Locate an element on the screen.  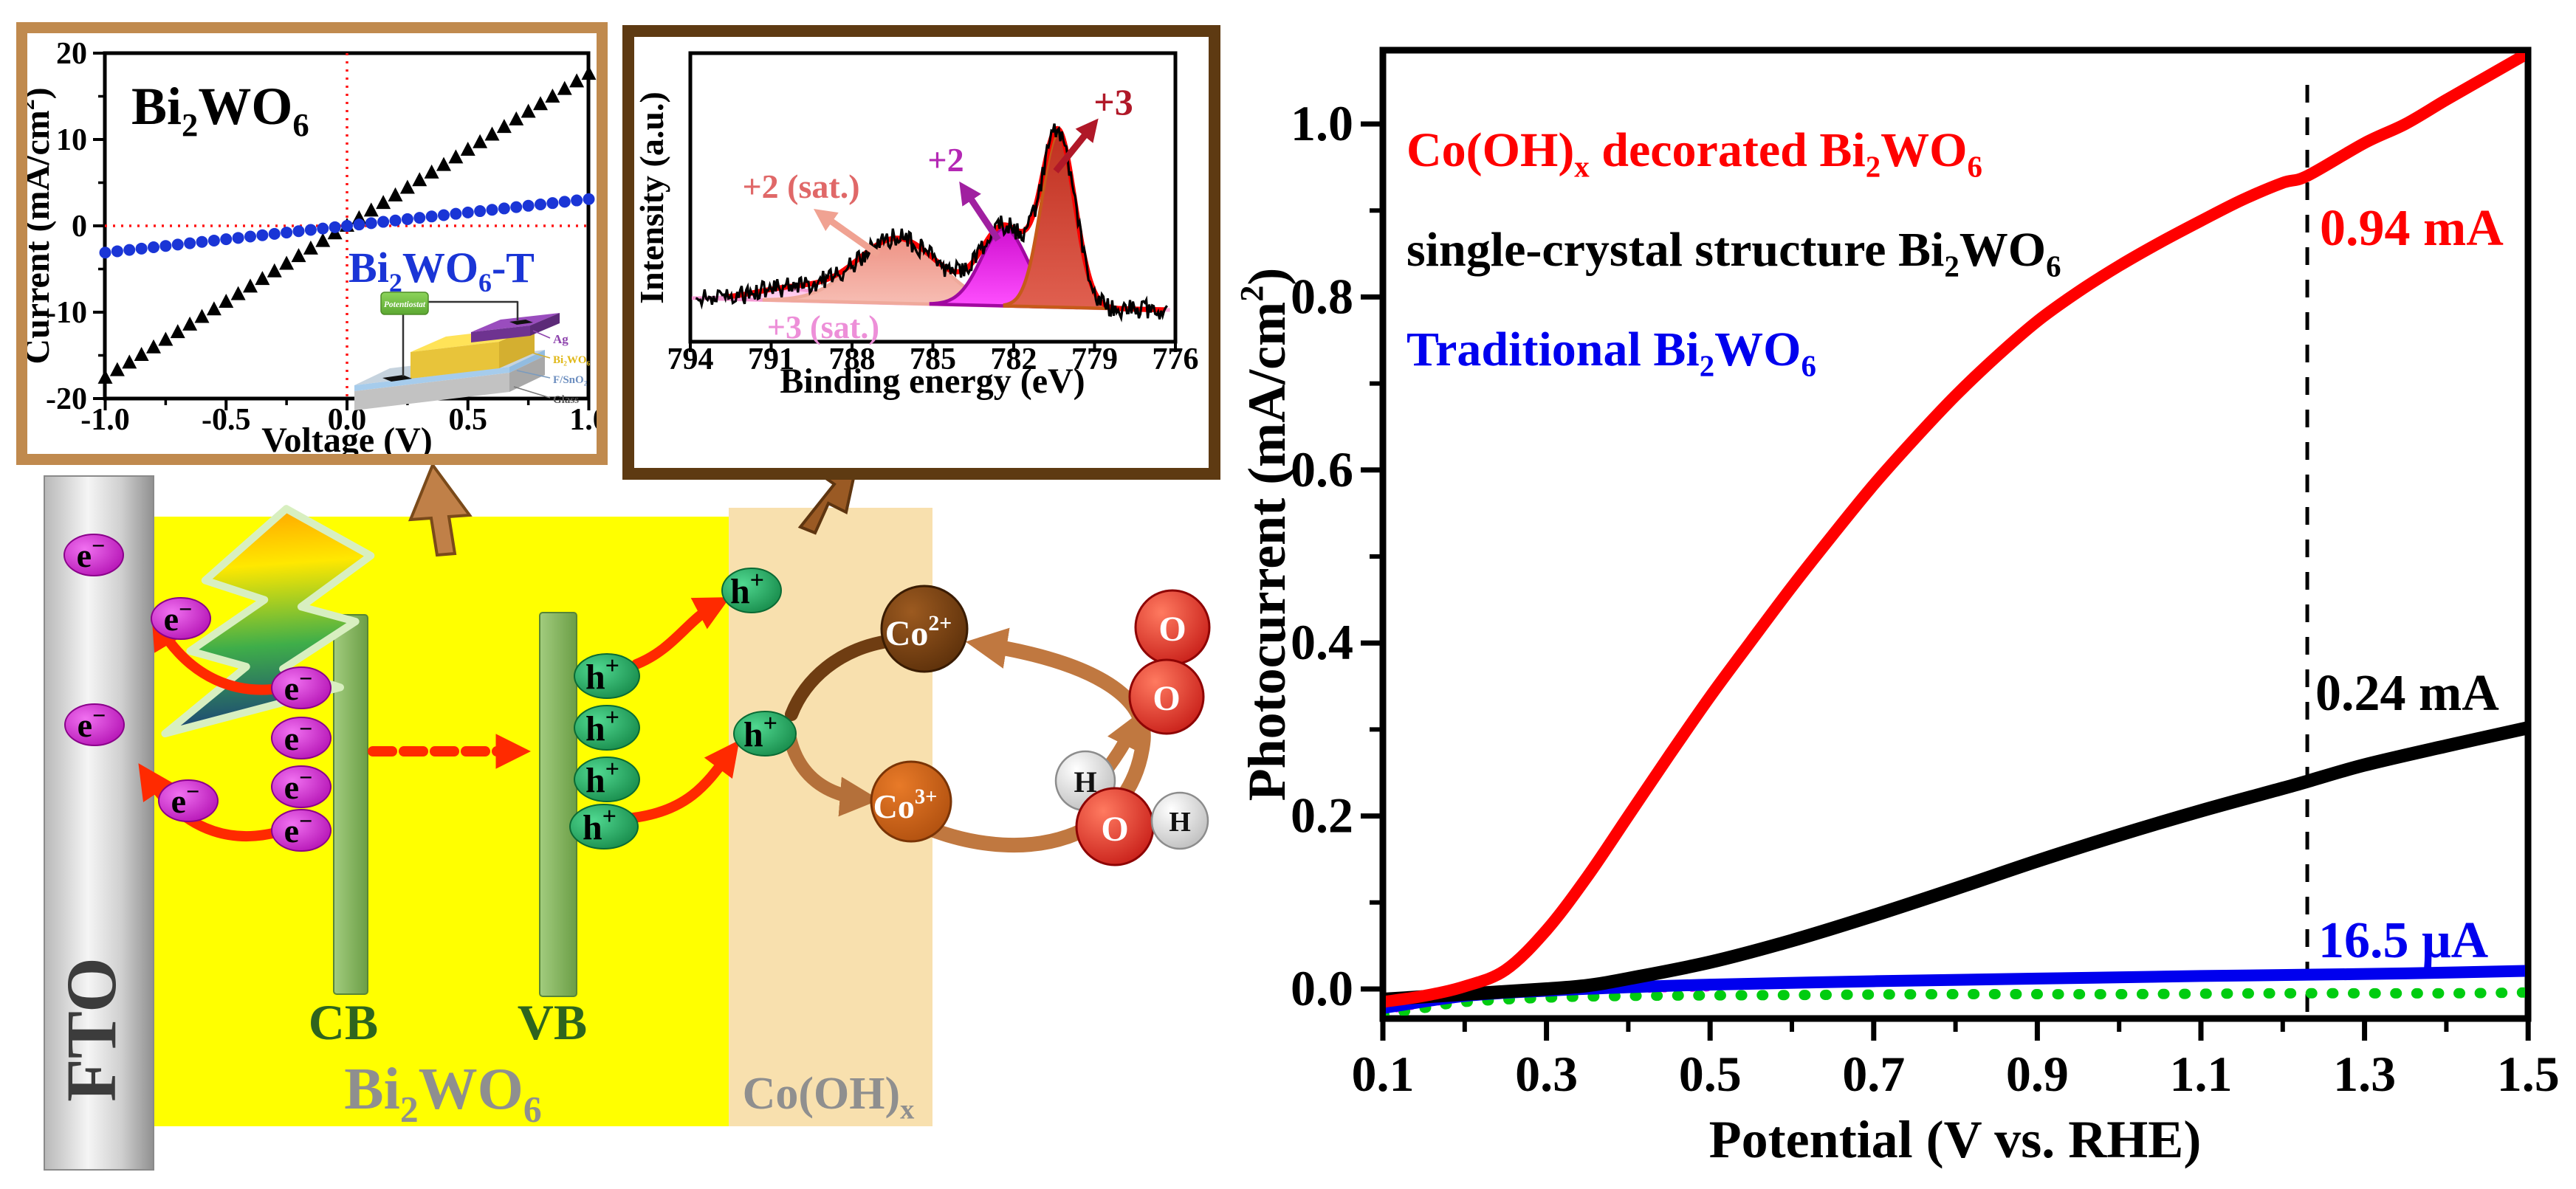
svg-text: 788 is located at coordinates (853, 359).